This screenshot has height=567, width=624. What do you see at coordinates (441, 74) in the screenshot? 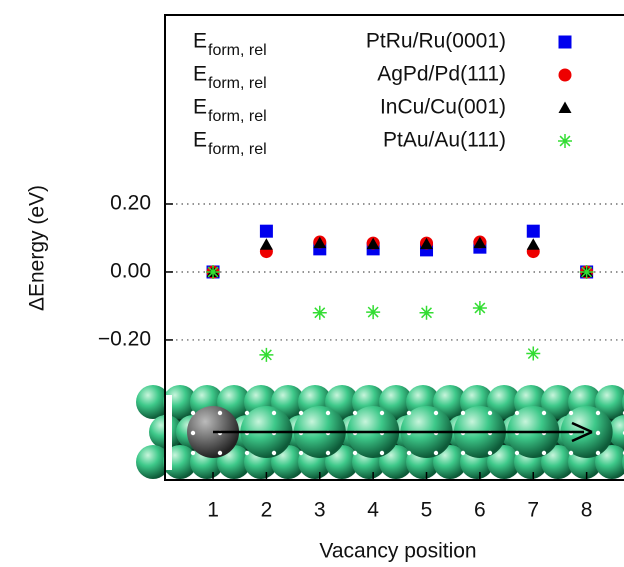
I see `legend-label: AgPd/Pd(111)` at bounding box center [441, 74].